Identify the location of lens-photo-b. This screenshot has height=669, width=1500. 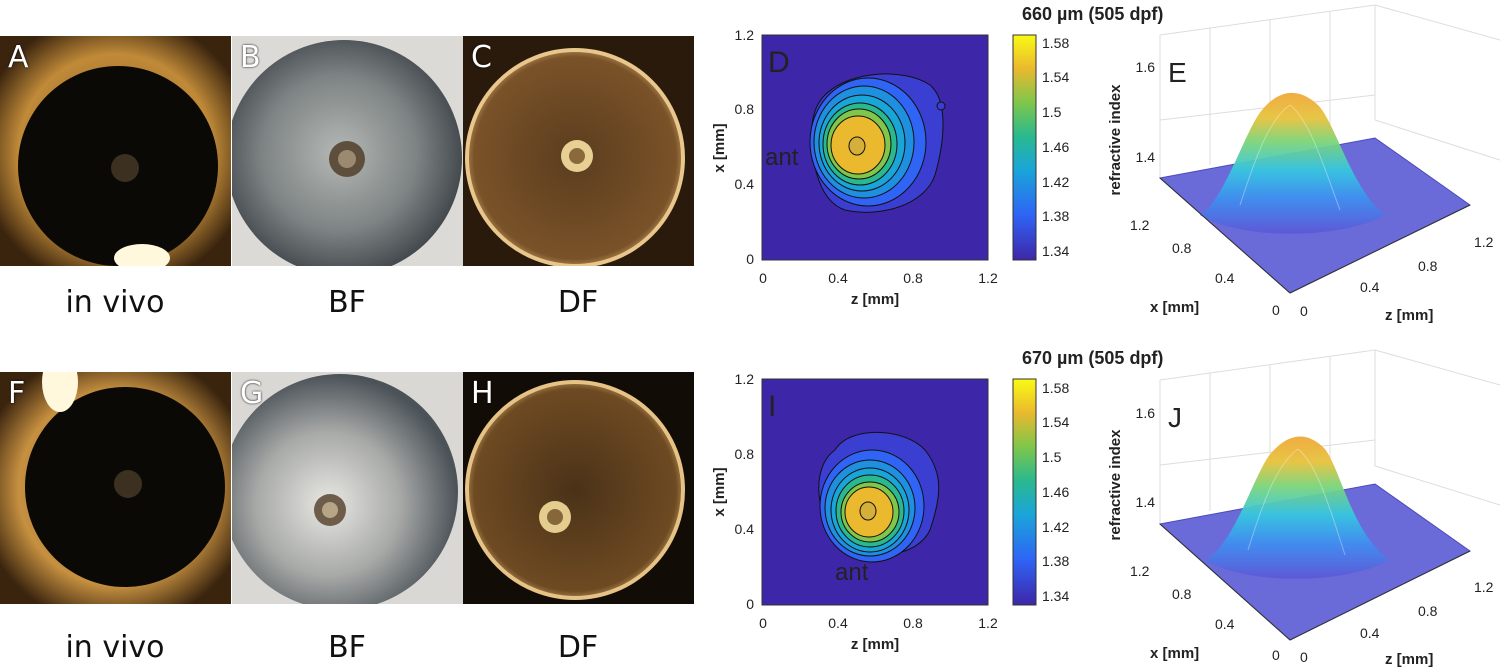
(347, 151).